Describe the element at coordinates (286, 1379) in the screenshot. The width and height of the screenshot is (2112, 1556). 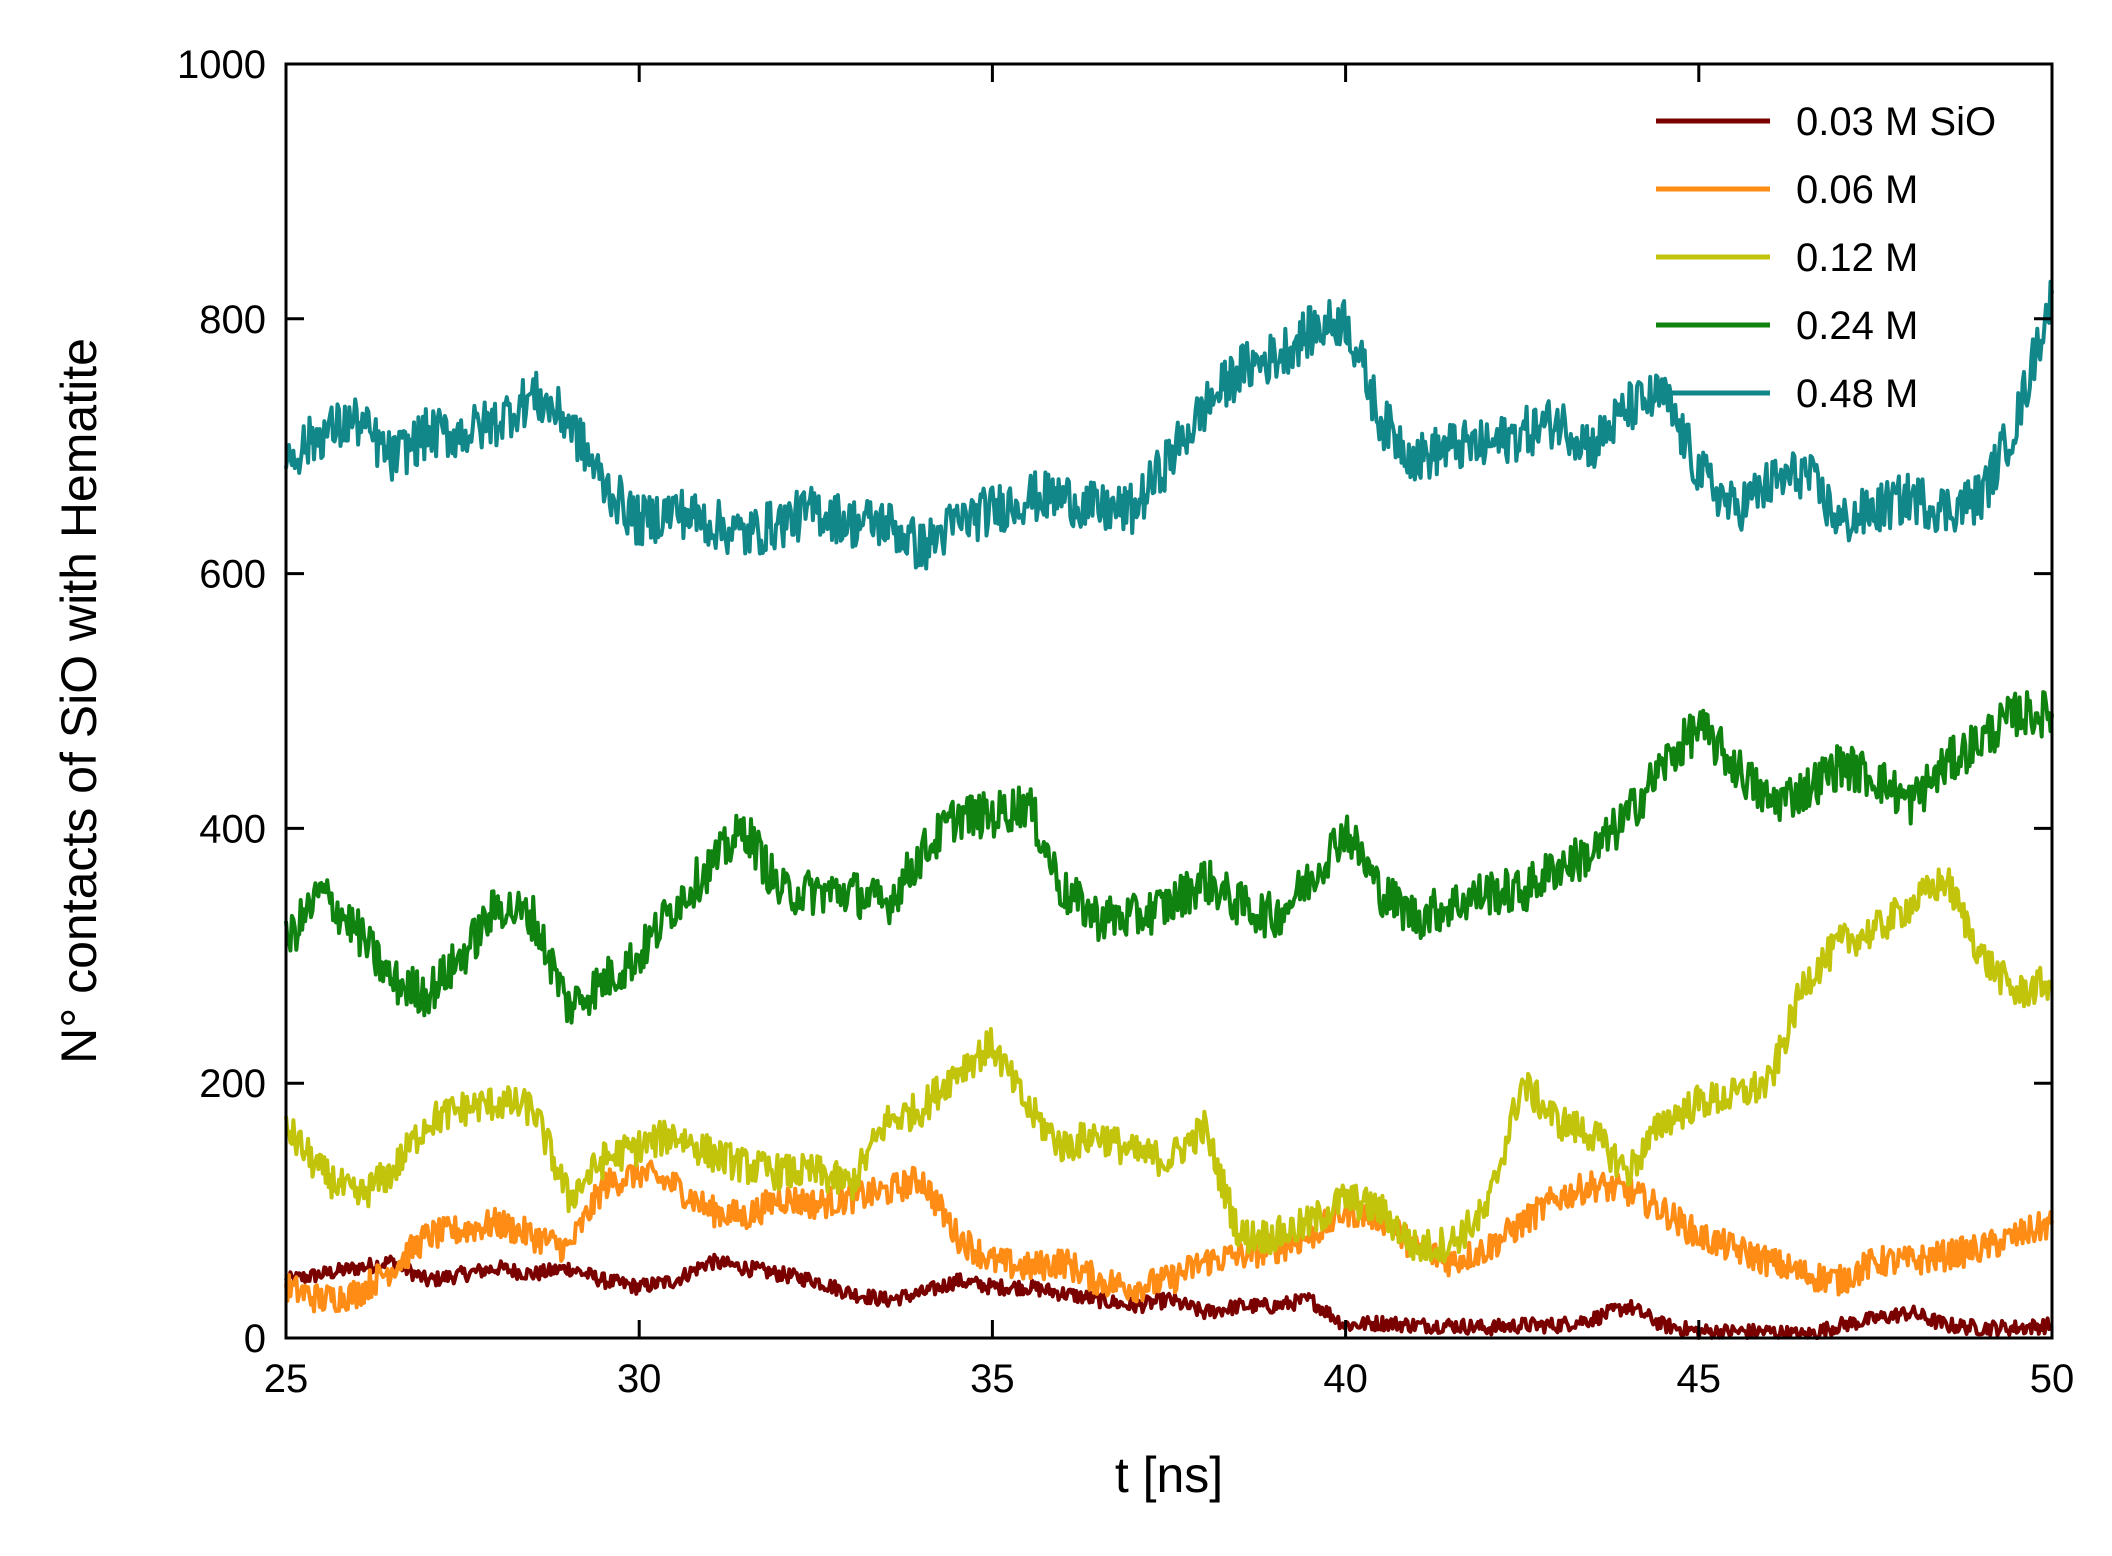
I see `x-tick-label: 25` at that location.